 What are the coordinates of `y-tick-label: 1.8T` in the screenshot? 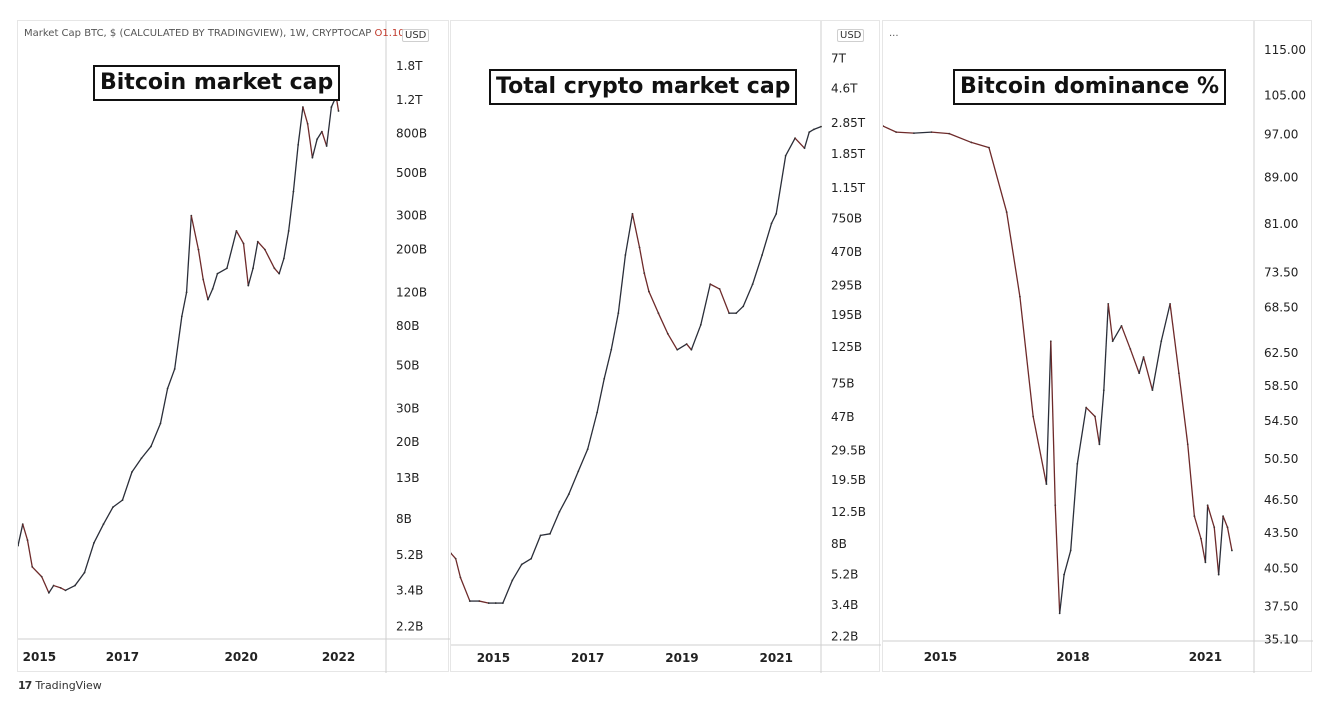 It's located at (409, 66).